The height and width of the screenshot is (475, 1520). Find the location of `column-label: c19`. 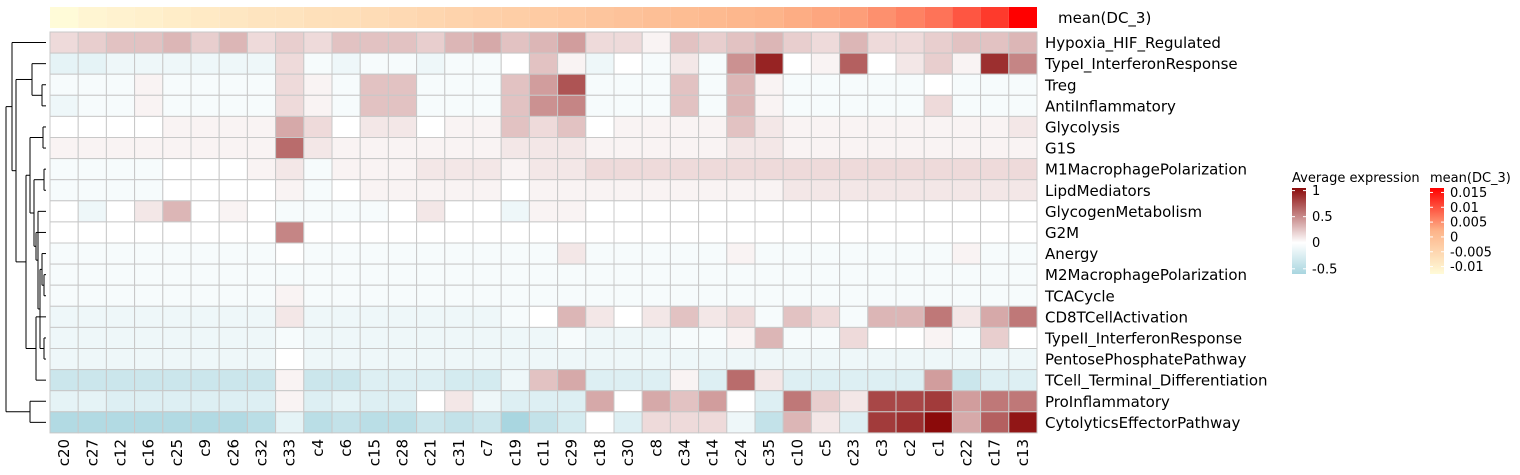

column-label: c19 is located at coordinates (515, 452).